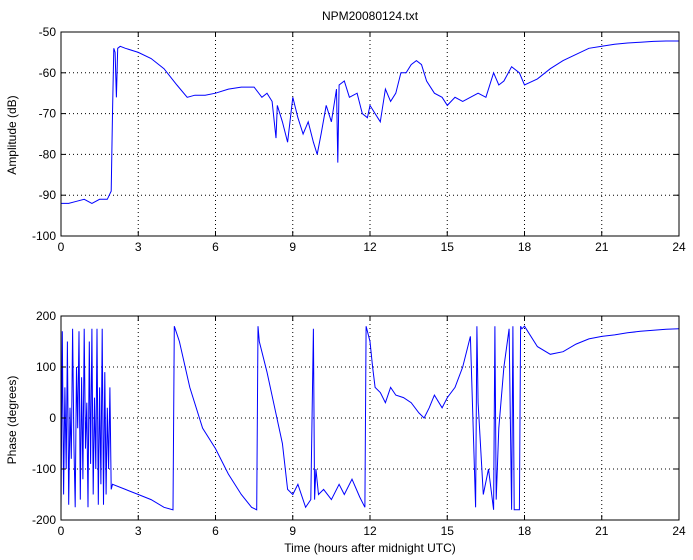 Image resolution: width=693 pixels, height=560 pixels. Describe the element at coordinates (525, 531) in the screenshot. I see `phase-x-tick-label: 18` at that location.